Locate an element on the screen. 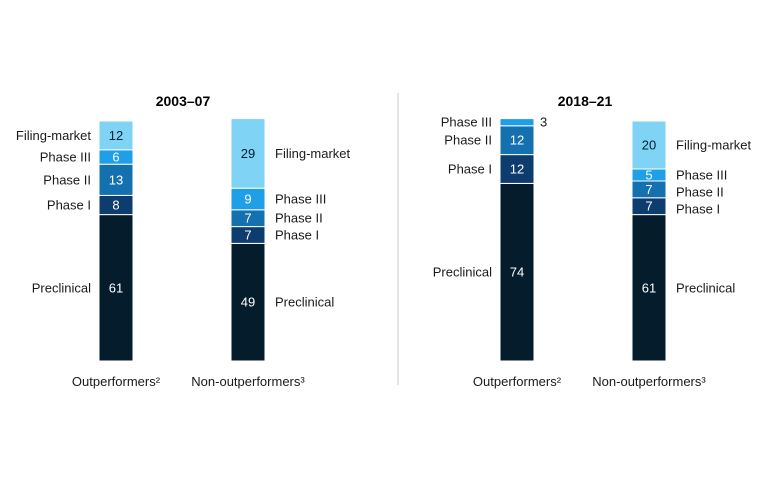 This screenshot has height=480, width=767. bar-2018-21-outperformers-preclinical is located at coordinates (517, 272).